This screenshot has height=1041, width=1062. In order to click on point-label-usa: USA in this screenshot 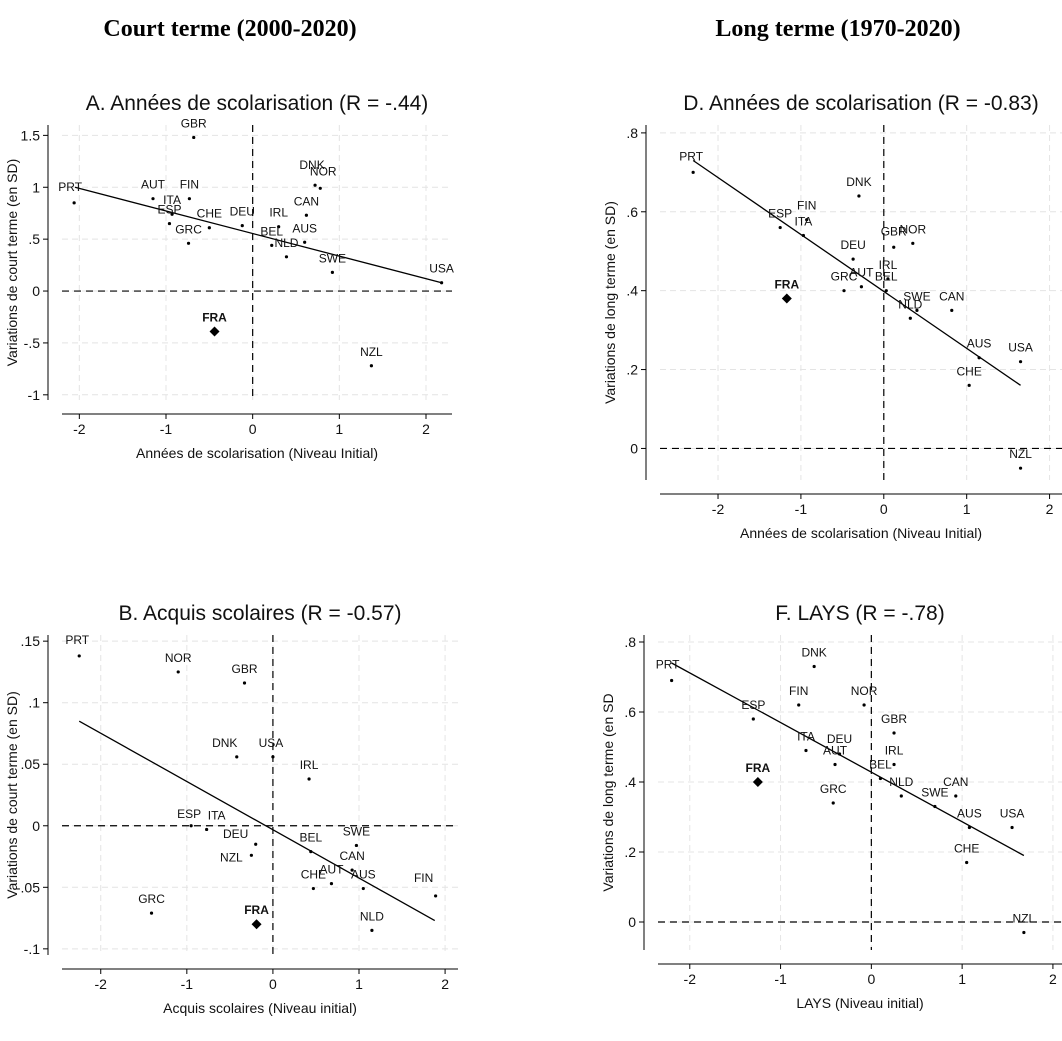, I will do `click(1012, 814)`.